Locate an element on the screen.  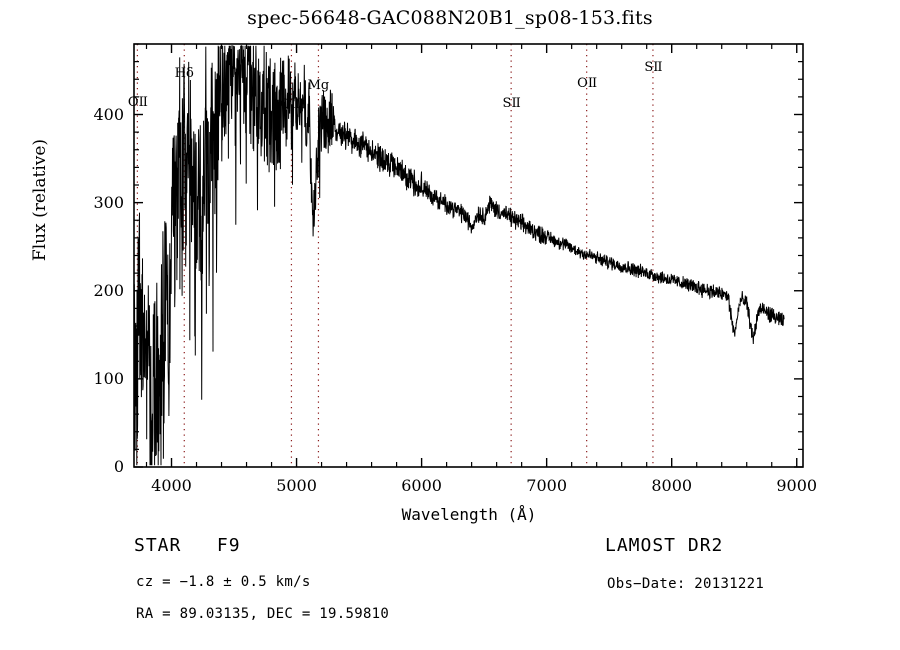
footer-coordinates: RA = 89.03135, DEC = 19.59810 is located at coordinates (263, 614).